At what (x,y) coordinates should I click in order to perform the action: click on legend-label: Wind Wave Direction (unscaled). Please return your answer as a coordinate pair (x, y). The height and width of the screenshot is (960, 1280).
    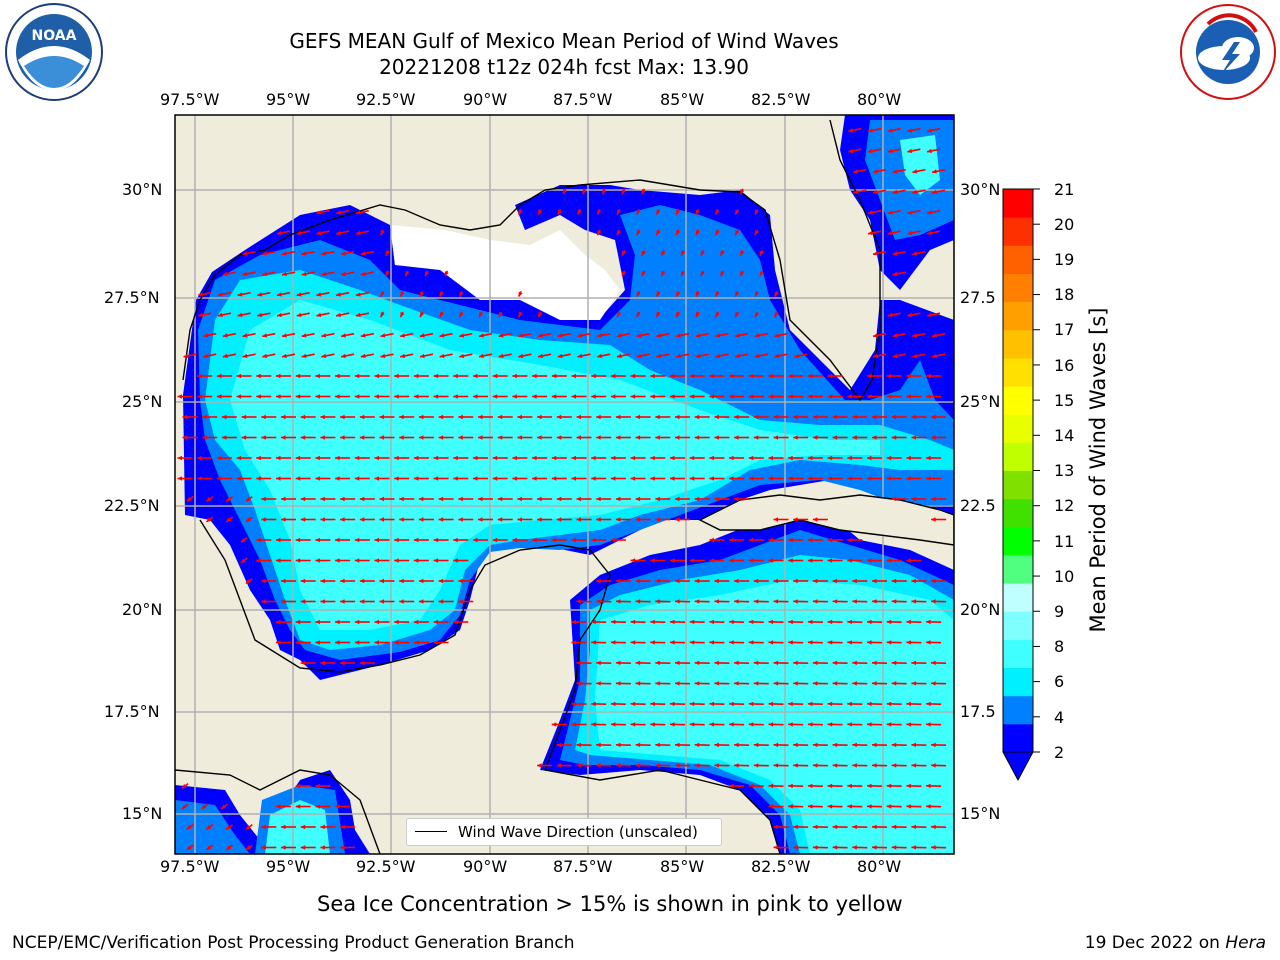
    Looking at the image, I should click on (578, 832).